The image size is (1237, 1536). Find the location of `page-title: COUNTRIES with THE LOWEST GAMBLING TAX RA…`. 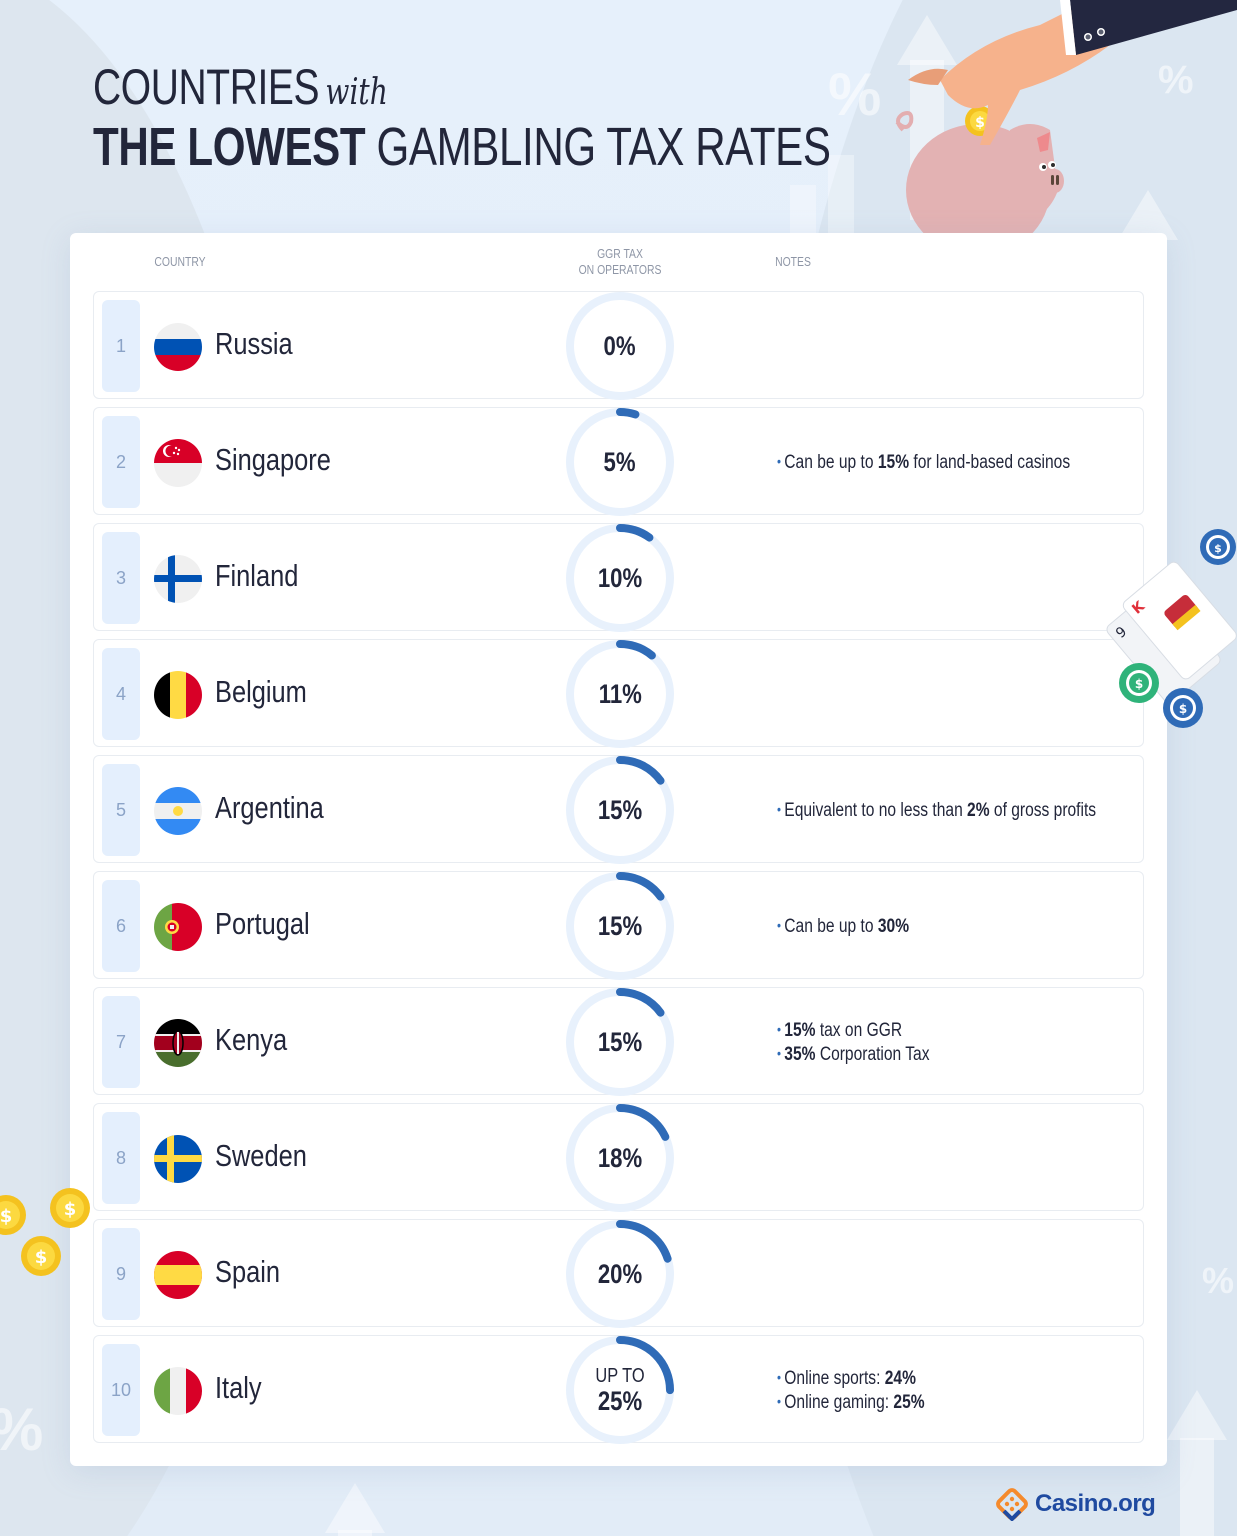

page-title: COUNTRIES with THE LOWEST GAMBLING TAX RA… is located at coordinates (462, 118).